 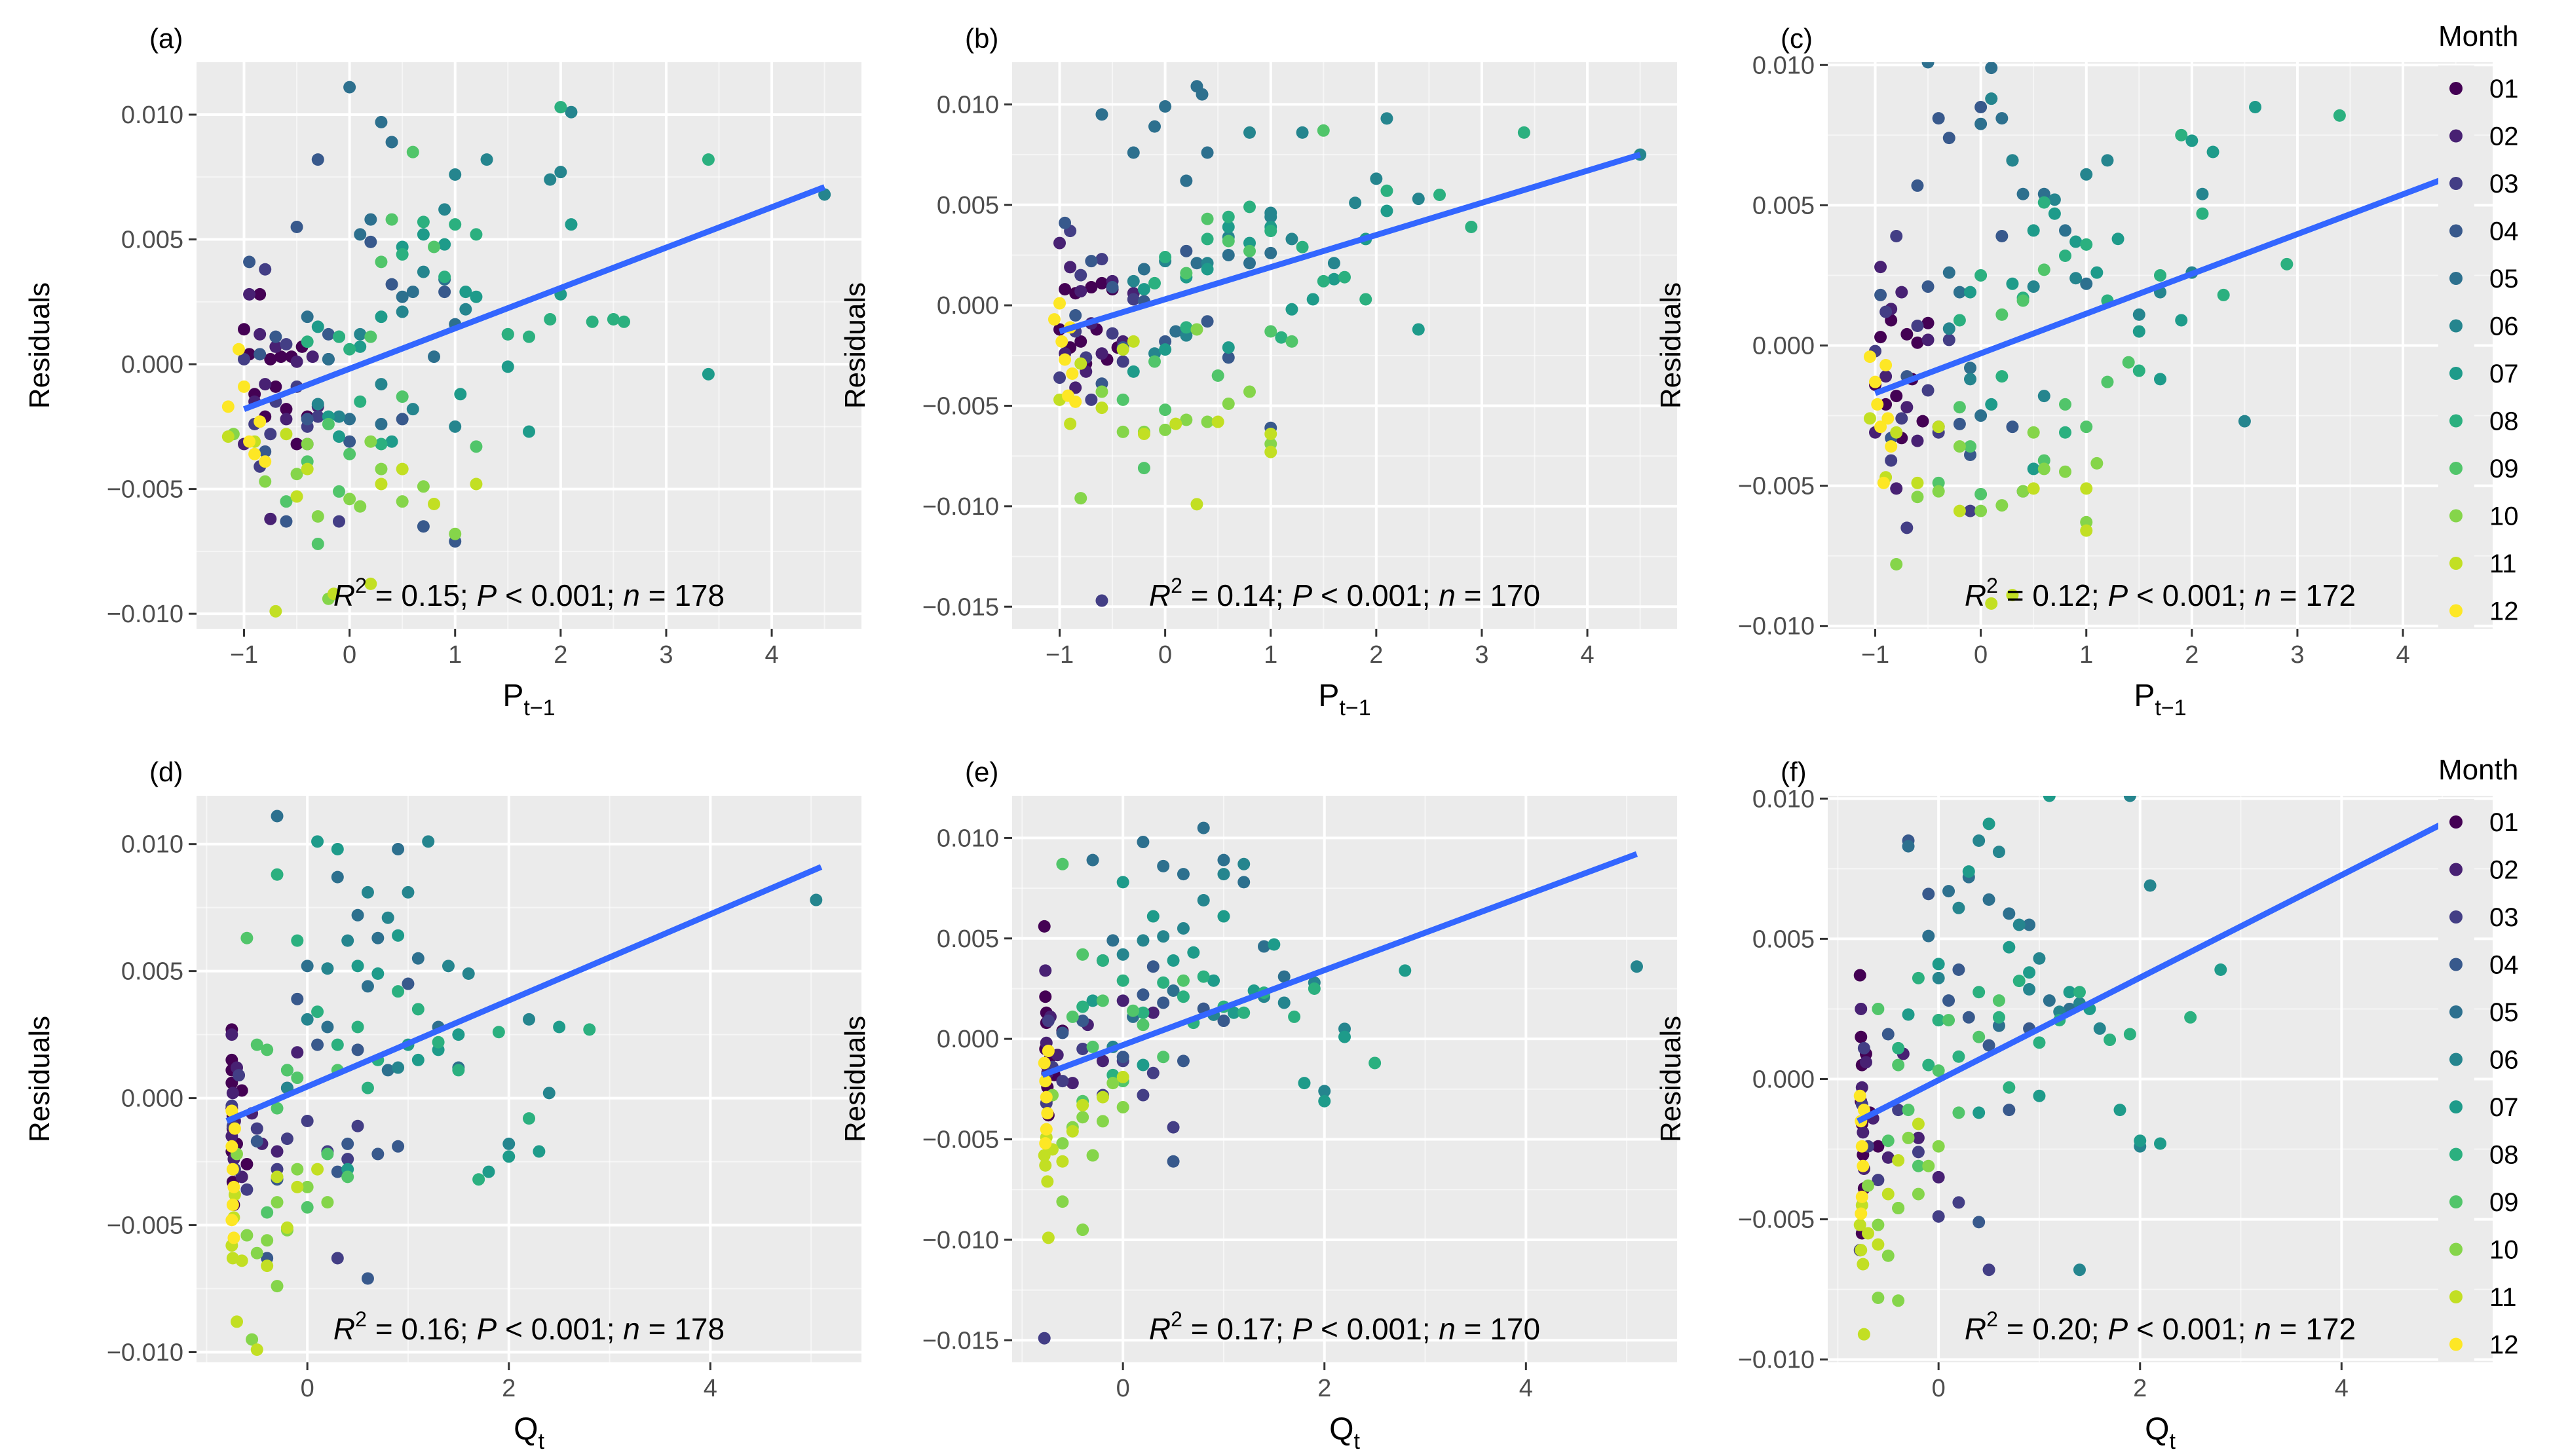 What do you see at coordinates (486, 1329) in the screenshot?
I see `p-symbol: P` at bounding box center [486, 1329].